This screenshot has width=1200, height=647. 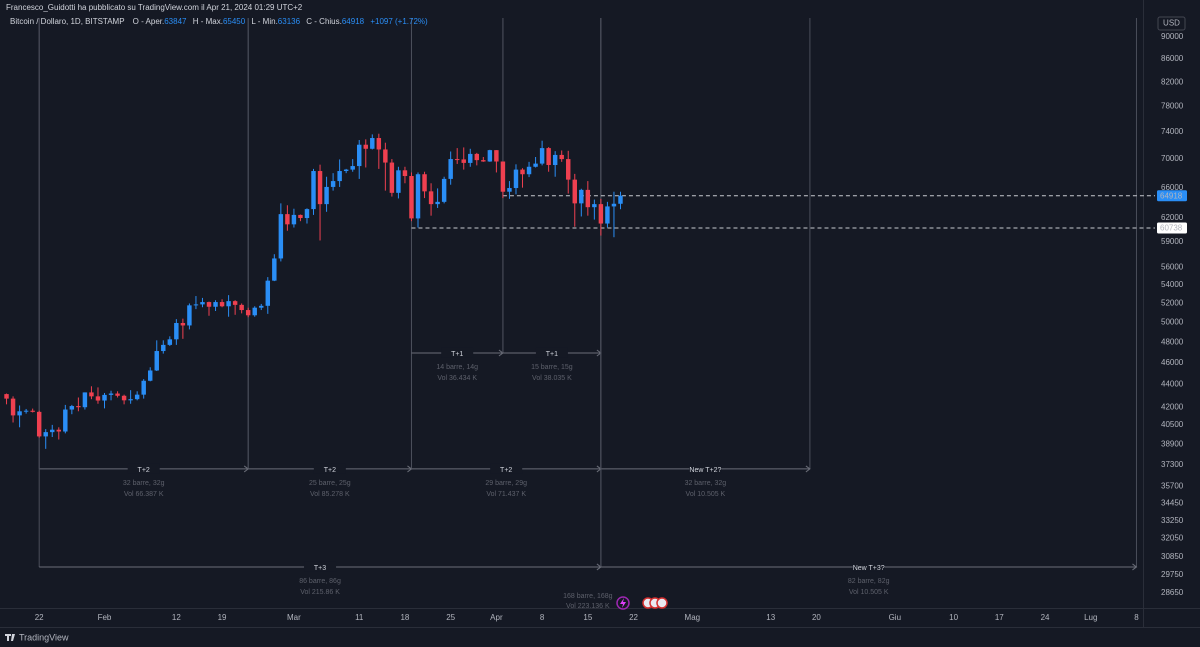 I want to click on y-tick-label: 30850, so click(x=1172, y=556).